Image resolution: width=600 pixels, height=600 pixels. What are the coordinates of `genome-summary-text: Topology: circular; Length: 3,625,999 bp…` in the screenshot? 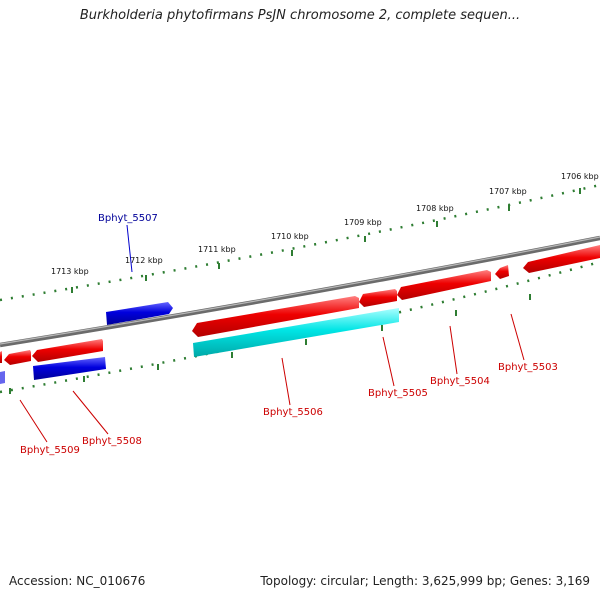 It's located at (425, 581).